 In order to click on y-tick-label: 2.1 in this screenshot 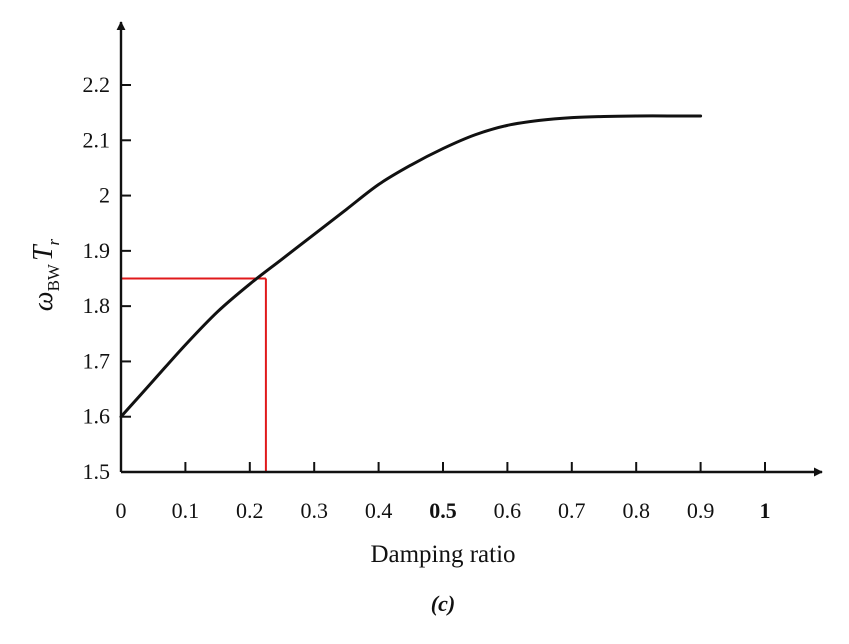, I will do `click(97, 139)`.